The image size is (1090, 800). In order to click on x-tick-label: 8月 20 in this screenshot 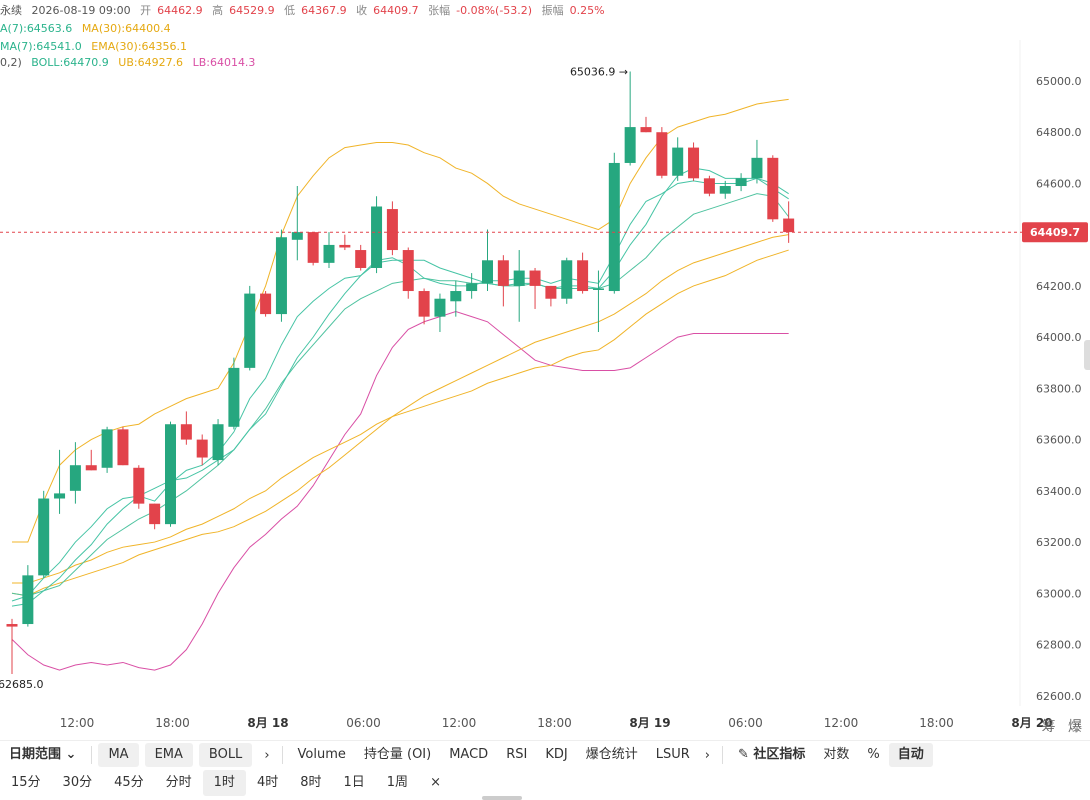, I will do `click(1031, 723)`.